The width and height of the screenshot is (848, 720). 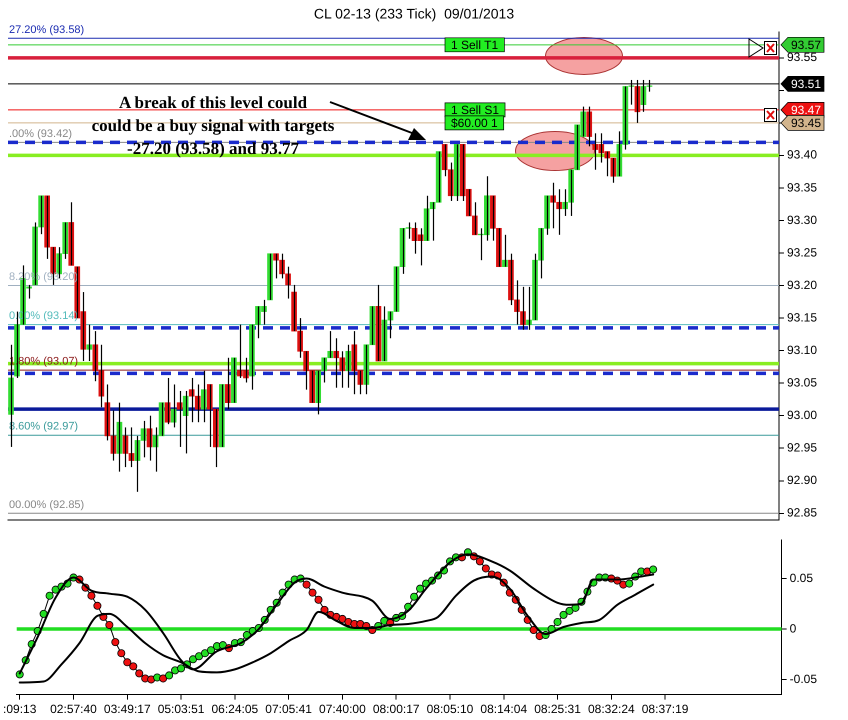 What do you see at coordinates (414, 13) in the screenshot?
I see `chart-title: CL 02-13 (233 Tick) 09/01/2013` at bounding box center [414, 13].